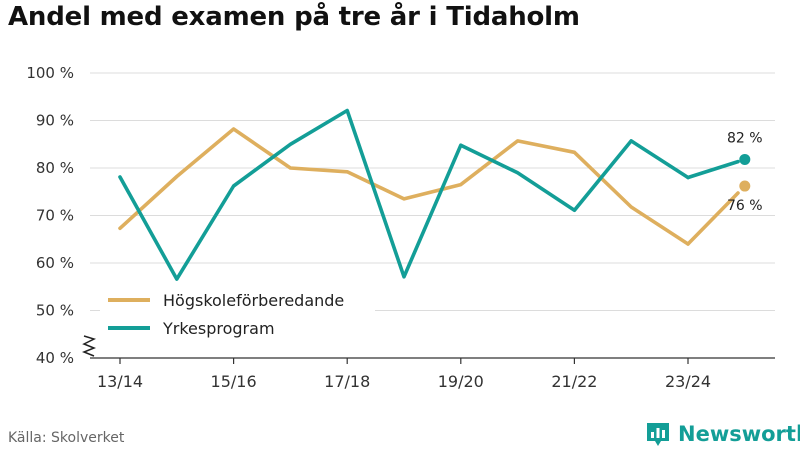  Describe the element at coordinates (253, 300) in the screenshot. I see `legend-label: Högskoleförberedande` at that location.